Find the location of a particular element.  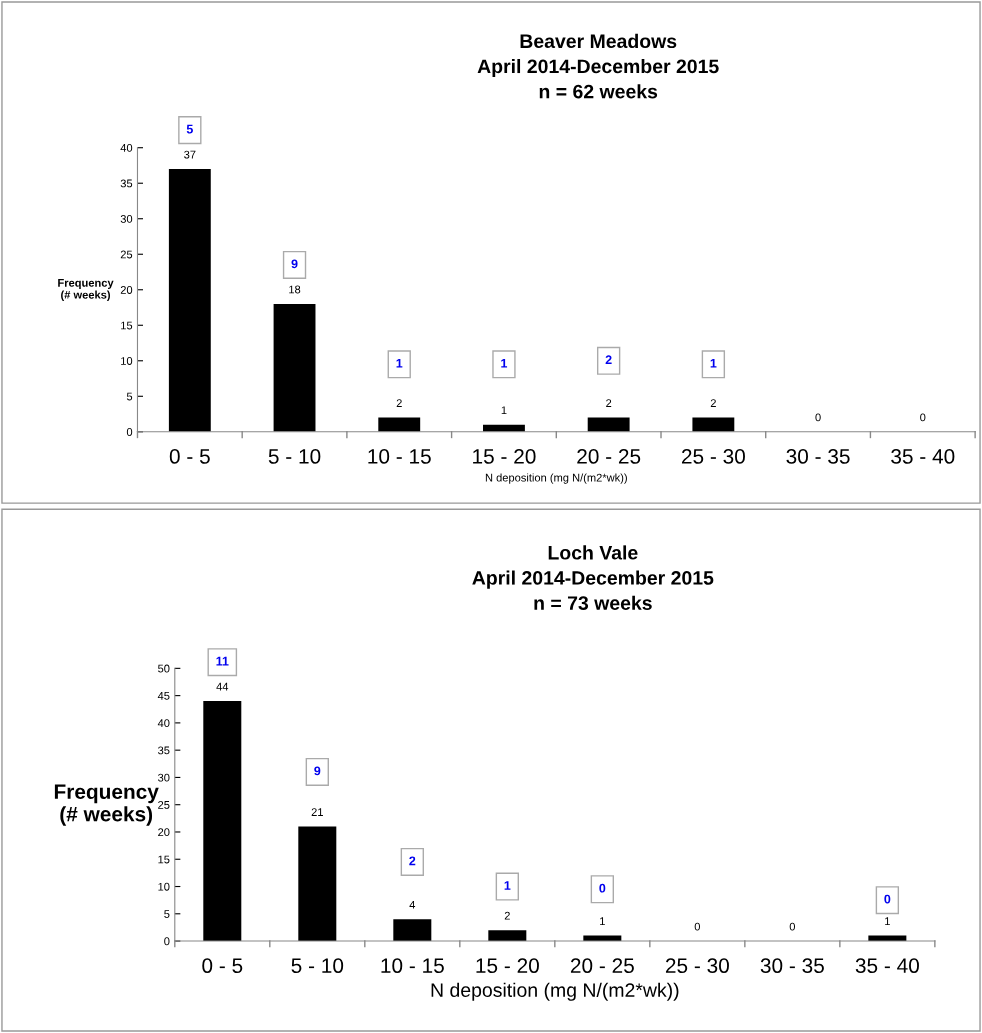

chart-subtitle: April 2014-December 2015 n = 62 weeks is located at coordinates (598, 78).